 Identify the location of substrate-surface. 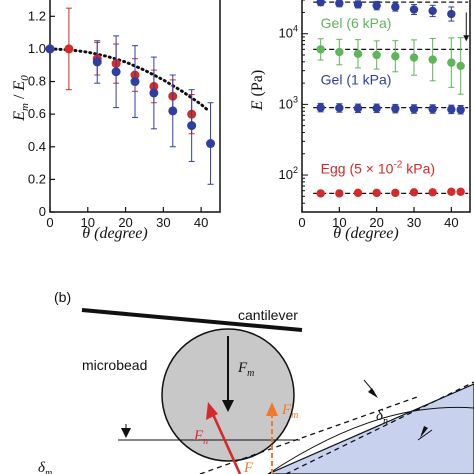
(370, 428).